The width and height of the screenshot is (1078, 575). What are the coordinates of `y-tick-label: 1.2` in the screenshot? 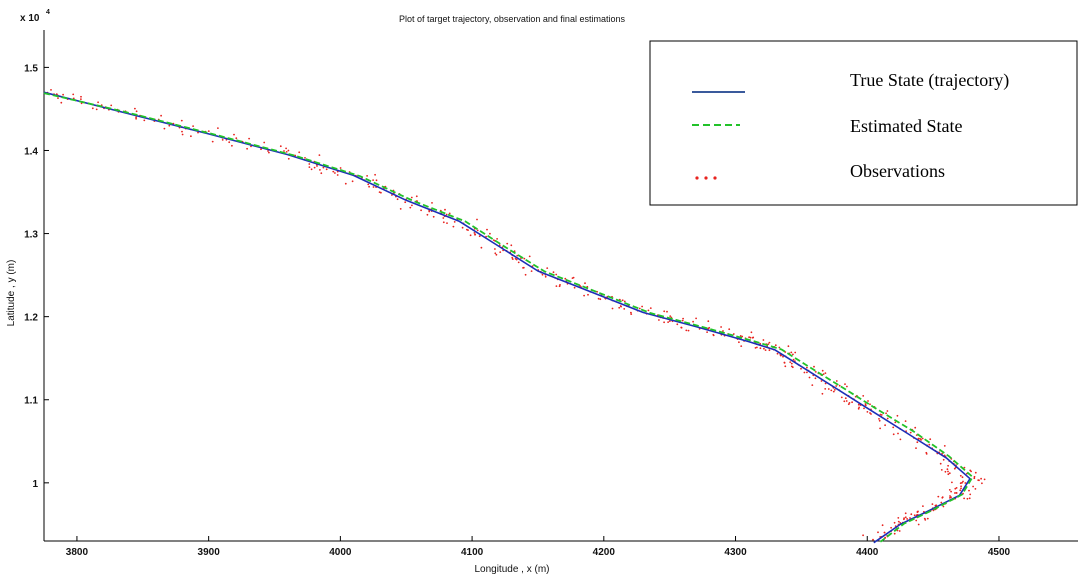 It's located at (31, 318).